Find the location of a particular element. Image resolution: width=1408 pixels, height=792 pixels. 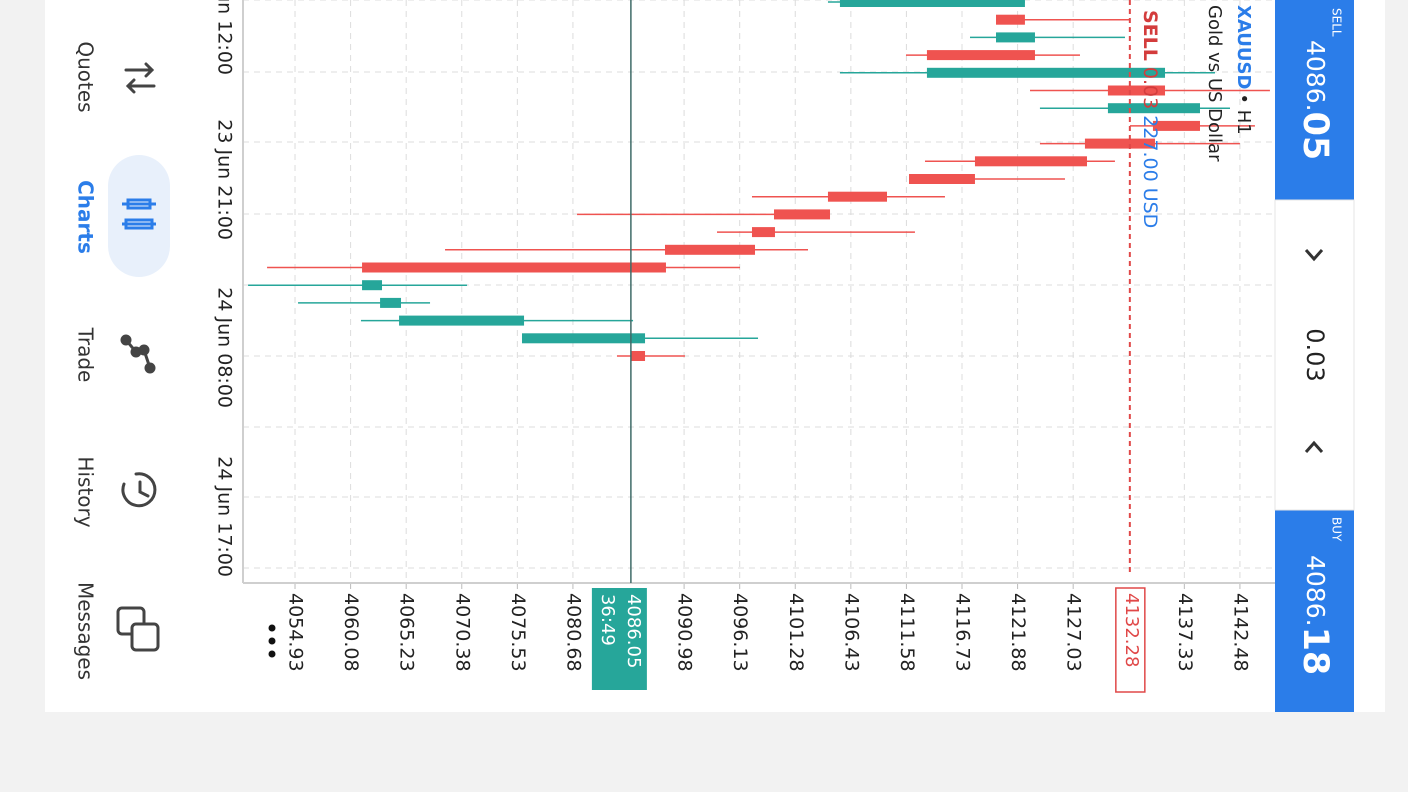

order-volume: 0.03 is located at coordinates (1150, 88).